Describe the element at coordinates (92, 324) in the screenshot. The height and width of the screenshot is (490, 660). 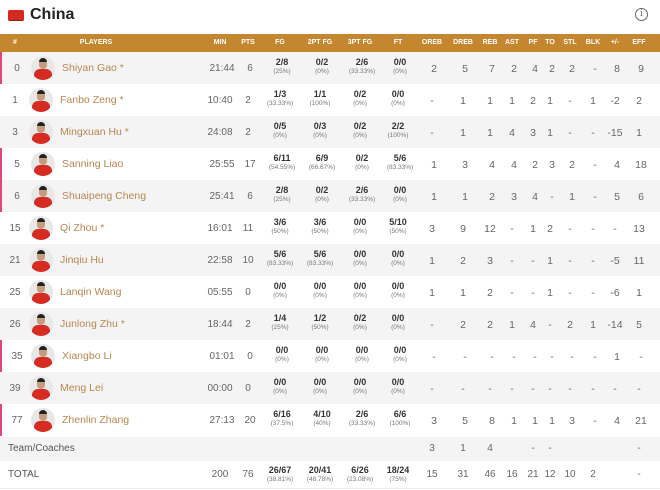
I see `player-name-link: Junlong Zhu *` at that location.